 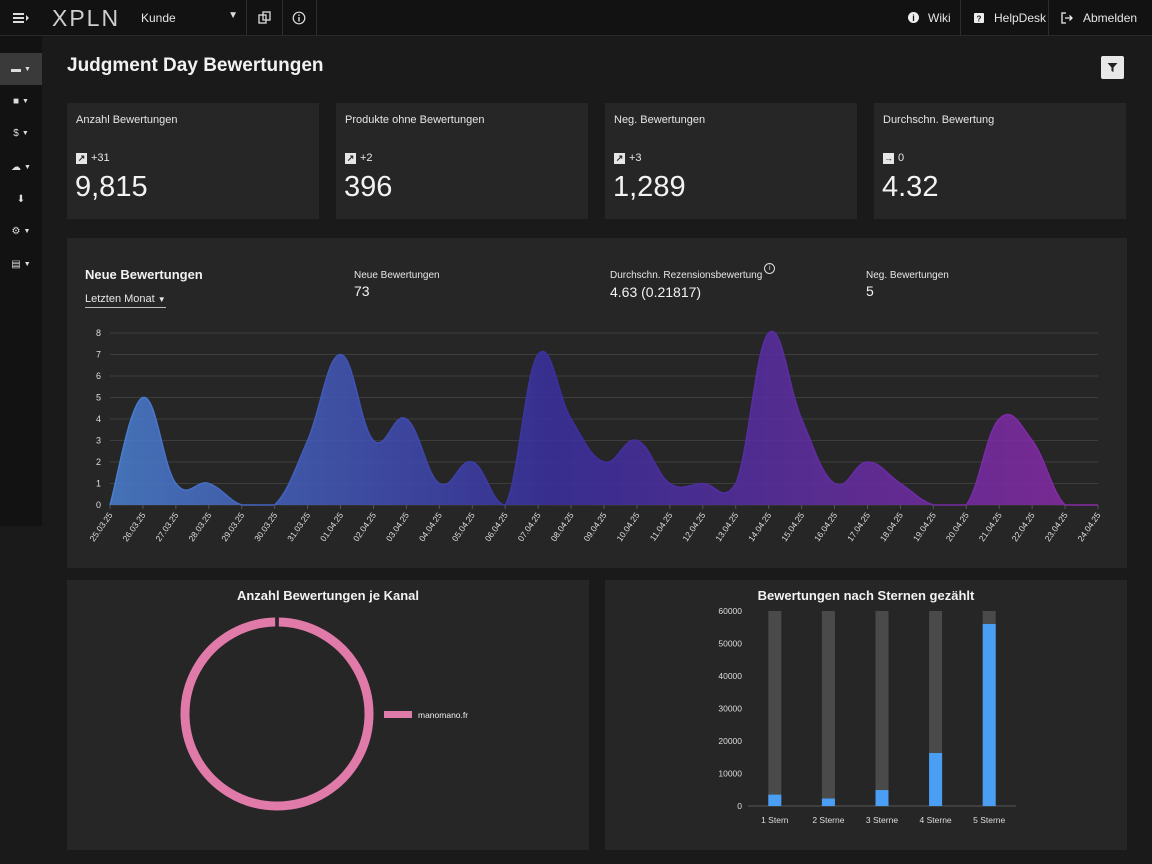 I want to click on info-icon: i, so click(x=770, y=268).